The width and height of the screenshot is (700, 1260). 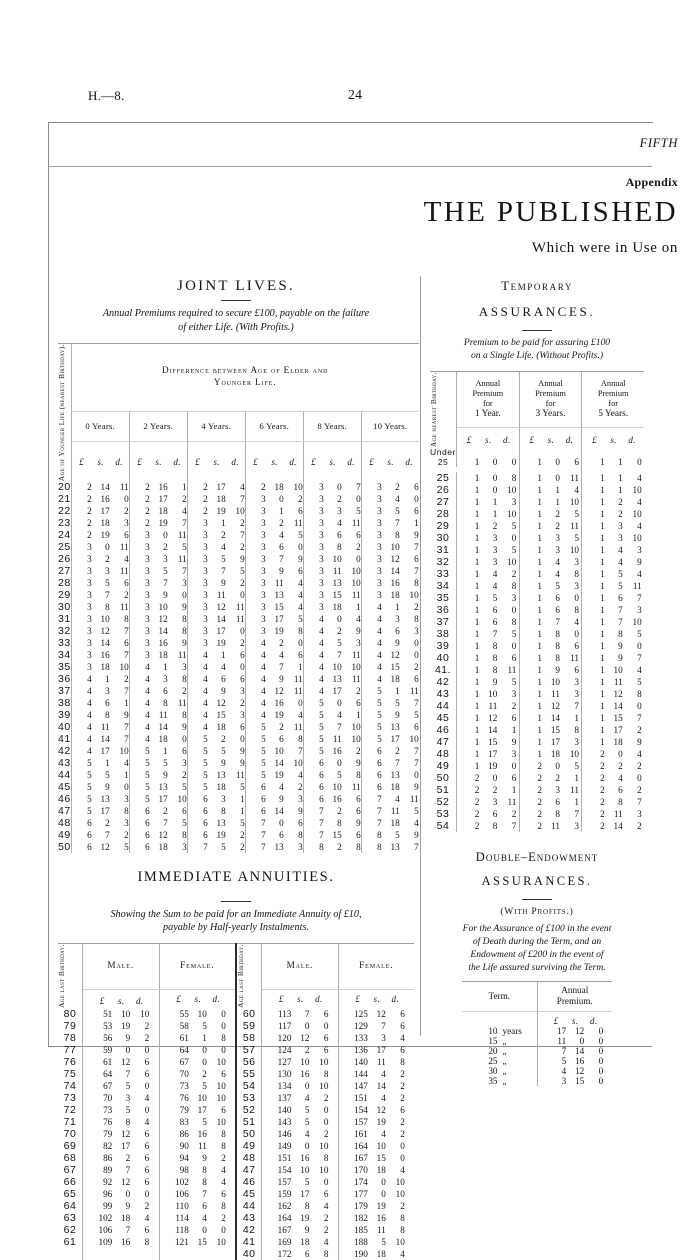 What do you see at coordinates (398, 570) in the screenshot?
I see `money-value: 3 14 7` at bounding box center [398, 570].